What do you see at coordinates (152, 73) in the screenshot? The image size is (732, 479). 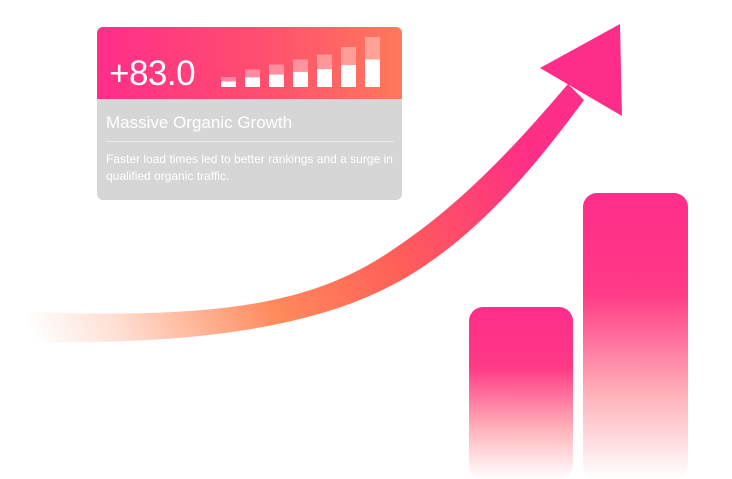 I see `stat-value: +83.0` at bounding box center [152, 73].